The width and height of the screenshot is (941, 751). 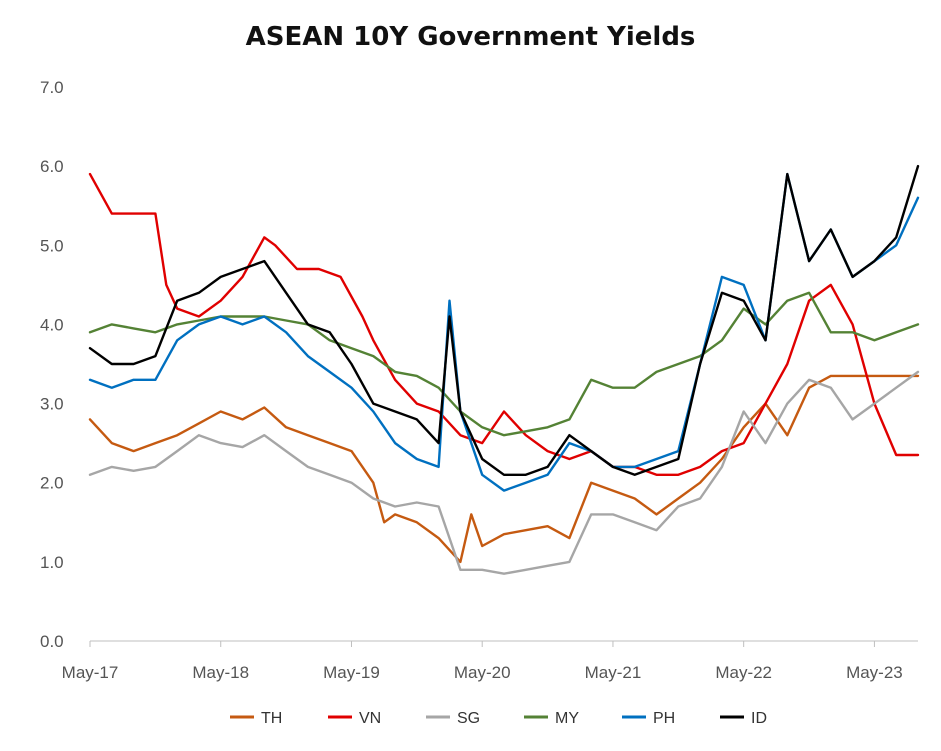 What do you see at coordinates (351, 672) in the screenshot?
I see `x-tick-label: May-19` at bounding box center [351, 672].